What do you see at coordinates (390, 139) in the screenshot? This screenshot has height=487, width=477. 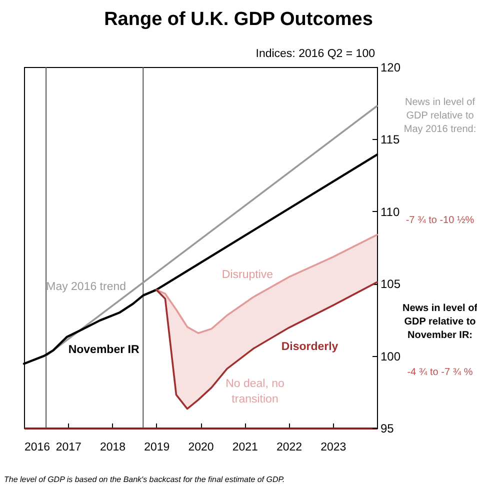 I see `y-tick-label: 115` at bounding box center [390, 139].